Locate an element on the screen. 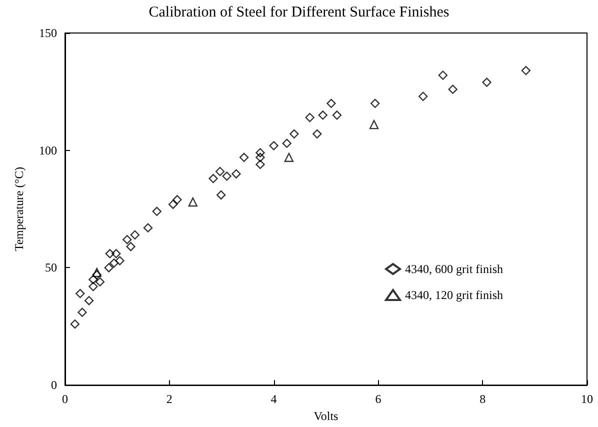 This screenshot has width=598, height=427. x-tick-label: 6 is located at coordinates (378, 399).